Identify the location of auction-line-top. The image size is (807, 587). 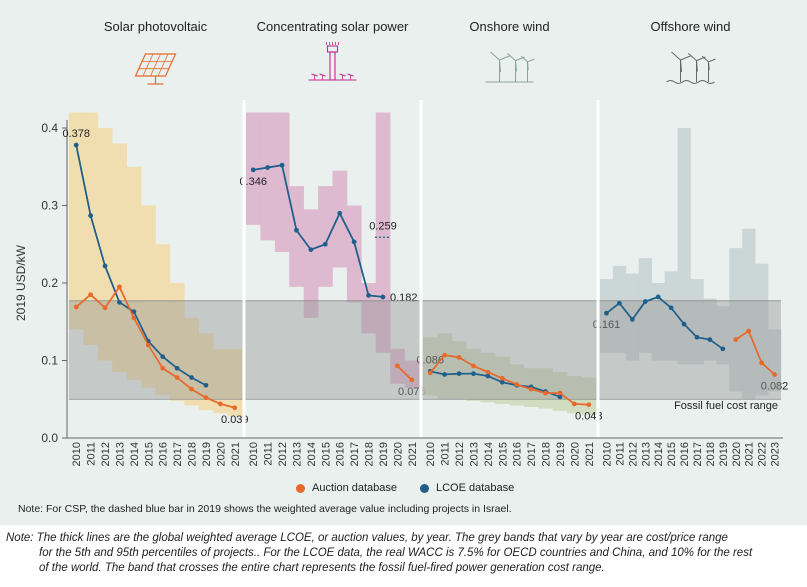
(755, 352).